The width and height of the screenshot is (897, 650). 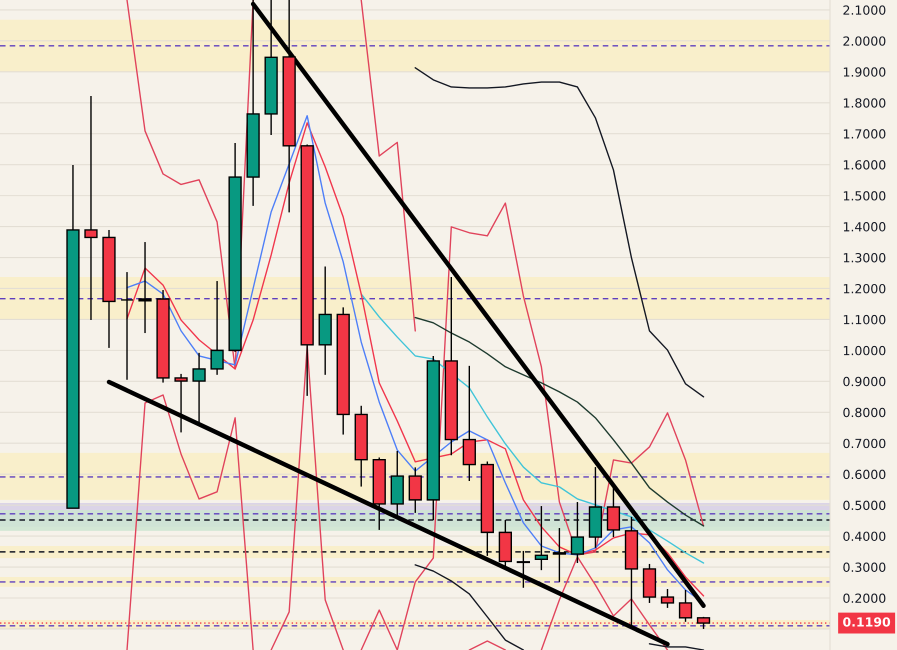 What do you see at coordinates (865, 289) in the screenshot?
I see `y-tick-label: 1.2000` at bounding box center [865, 289].